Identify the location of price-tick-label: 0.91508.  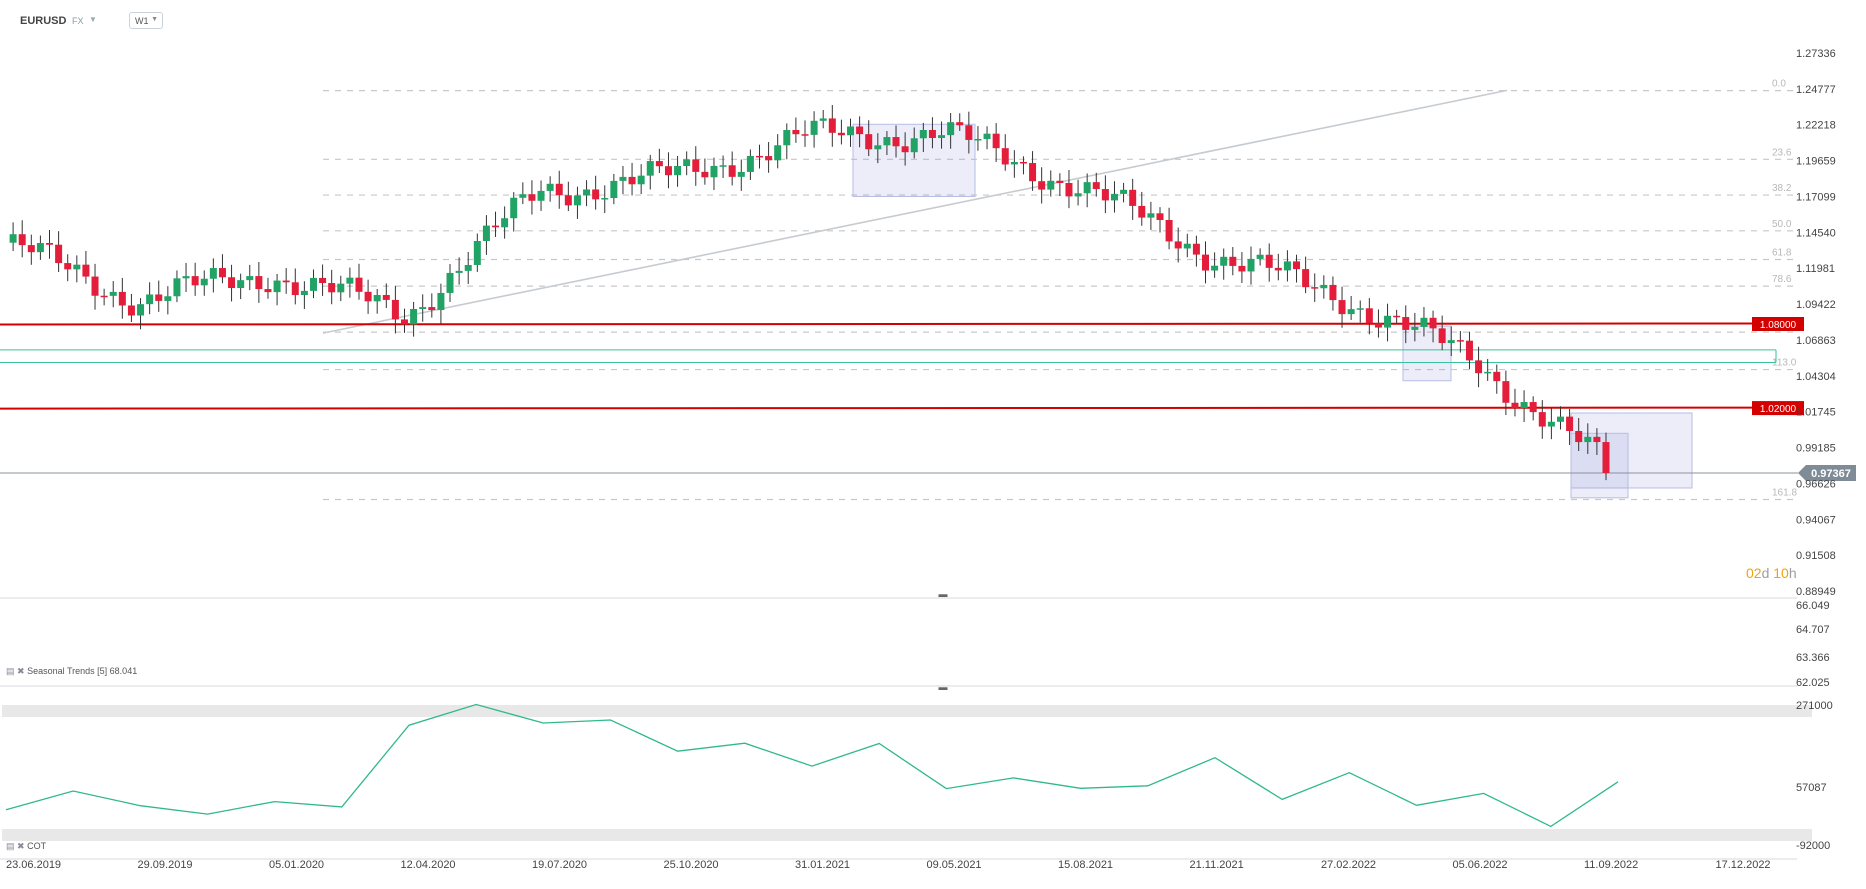
(1816, 556).